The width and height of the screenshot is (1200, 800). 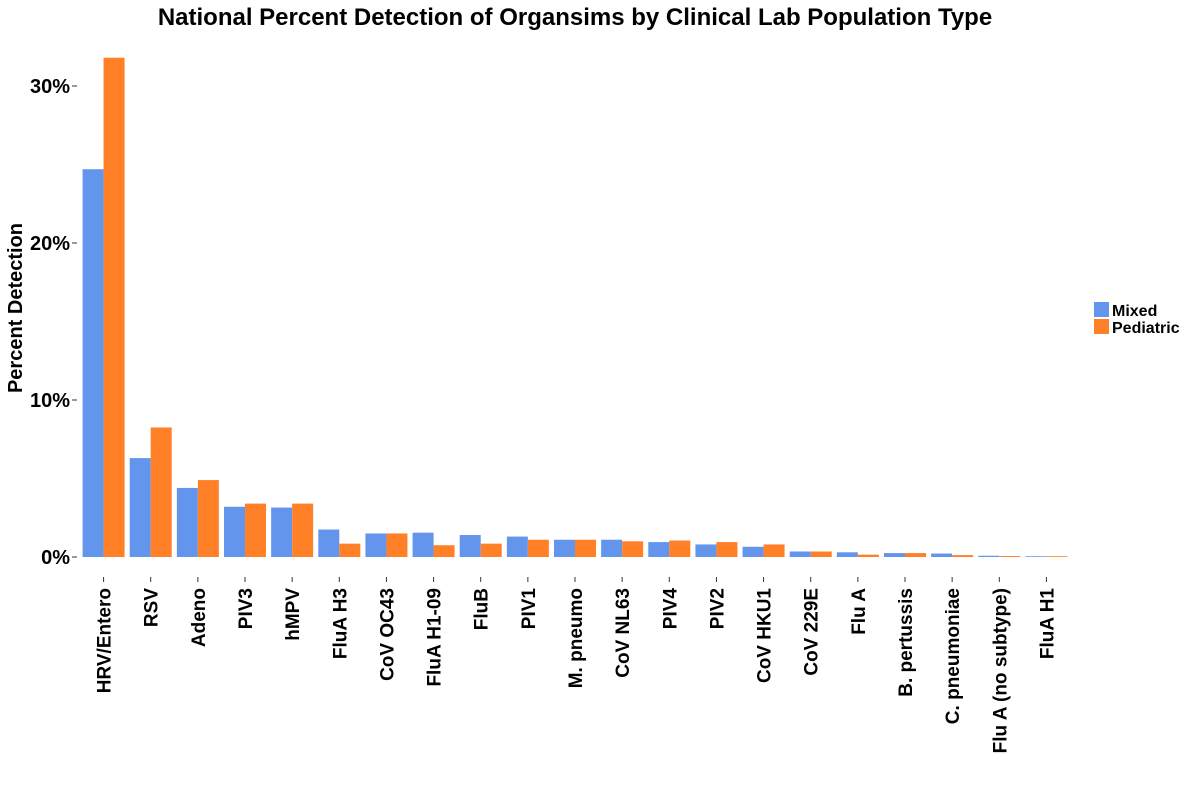 I want to click on x-tick-label: PIV1, so click(x=529, y=609).